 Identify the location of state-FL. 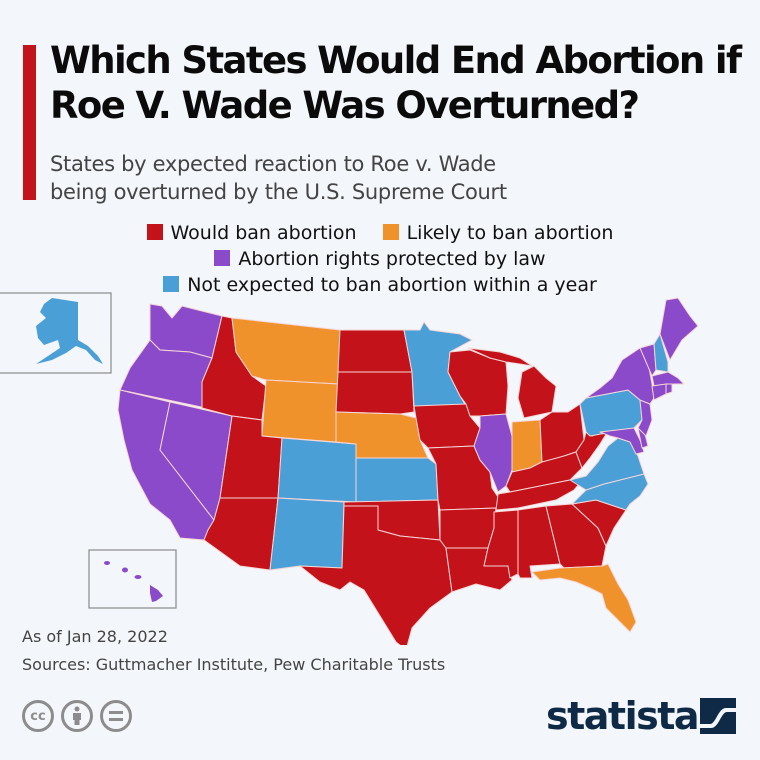
(584, 598).